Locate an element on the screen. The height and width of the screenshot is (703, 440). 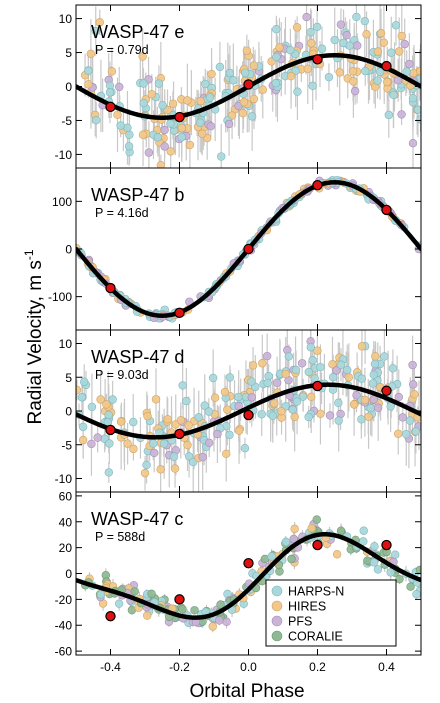
legend-box is located at coordinates (331, 613).